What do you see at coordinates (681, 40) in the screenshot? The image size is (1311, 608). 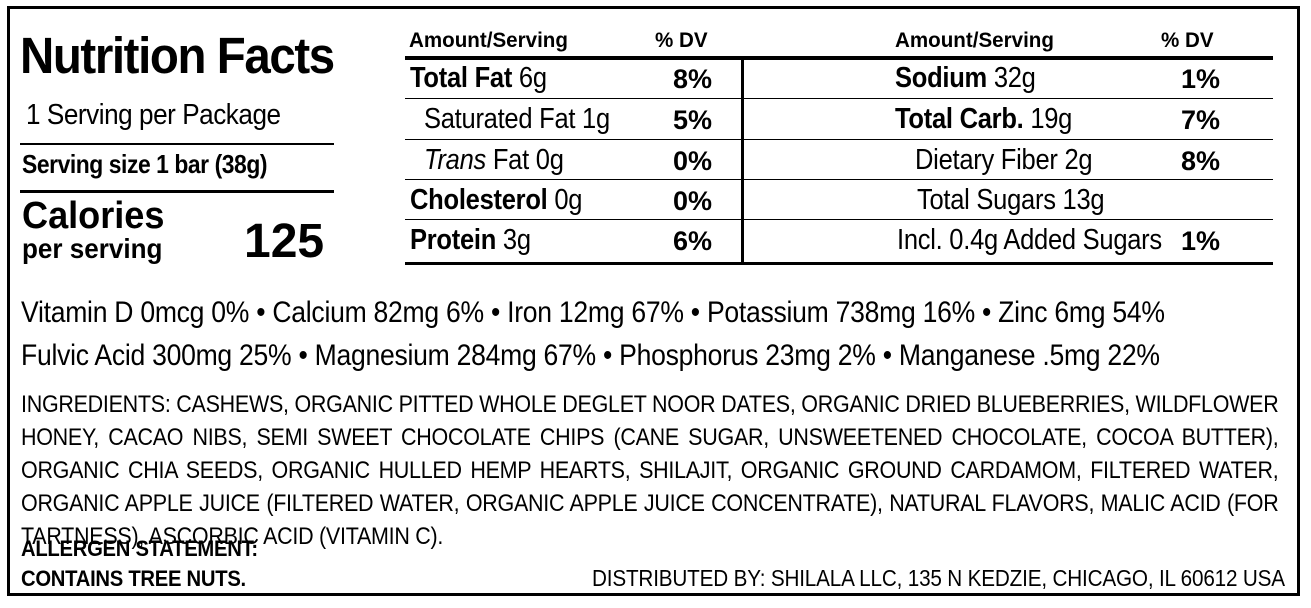 I see `left-dv-header: % DV` at bounding box center [681, 40].